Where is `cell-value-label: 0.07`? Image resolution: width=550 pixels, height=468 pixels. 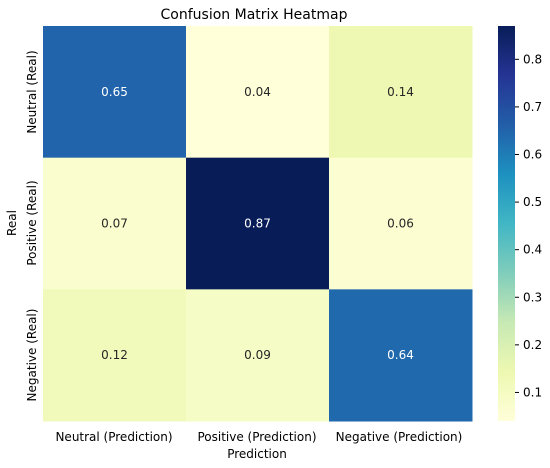
cell-value-label: 0.07 is located at coordinates (114, 224).